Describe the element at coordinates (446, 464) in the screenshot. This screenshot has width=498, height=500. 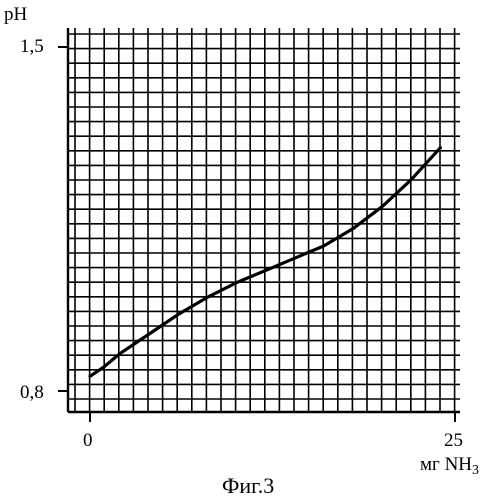
I see `x-axis-label-text: мг NH` at that location.